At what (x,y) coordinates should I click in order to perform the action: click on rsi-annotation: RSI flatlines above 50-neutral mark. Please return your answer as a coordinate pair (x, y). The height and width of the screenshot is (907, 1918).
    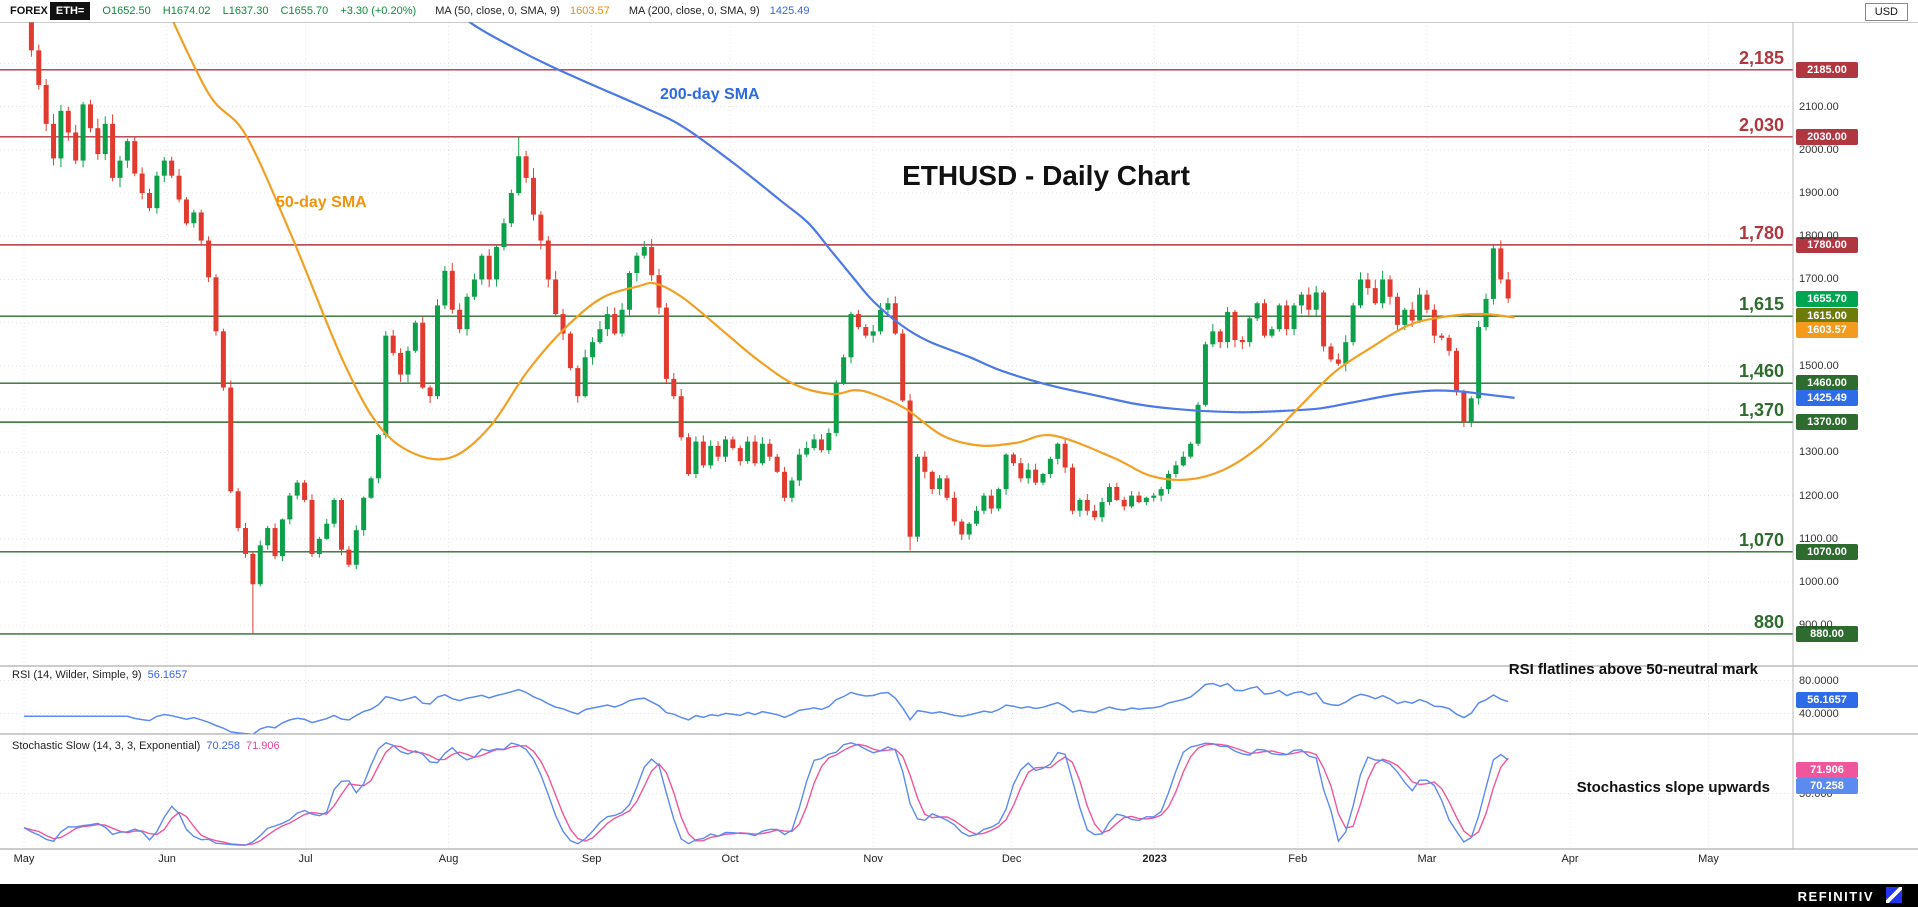
    Looking at the image, I should click on (1633, 669).